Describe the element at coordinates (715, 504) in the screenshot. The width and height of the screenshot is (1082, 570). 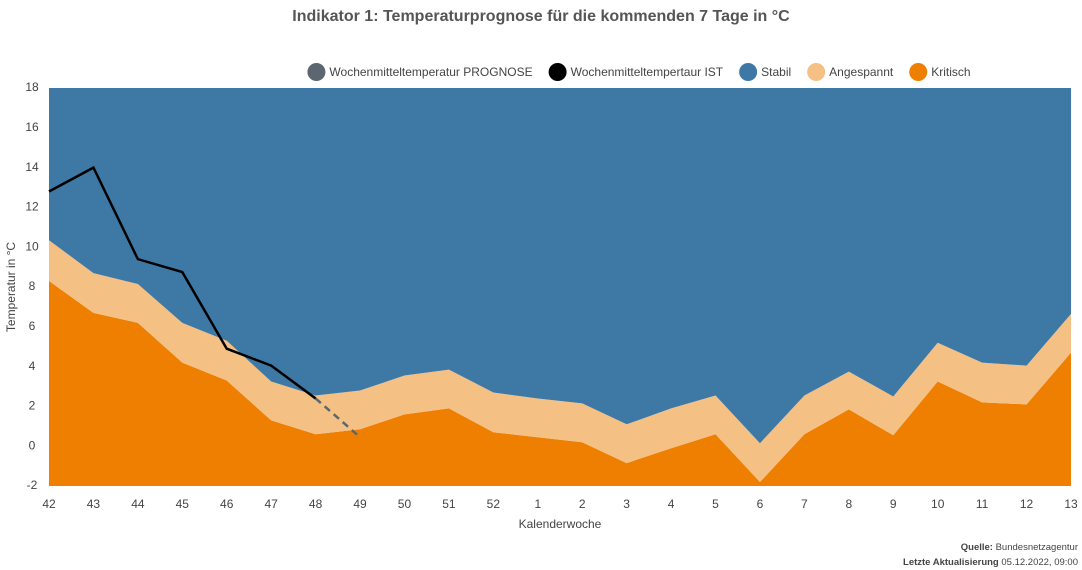
I see `x-tick-label: 5` at that location.